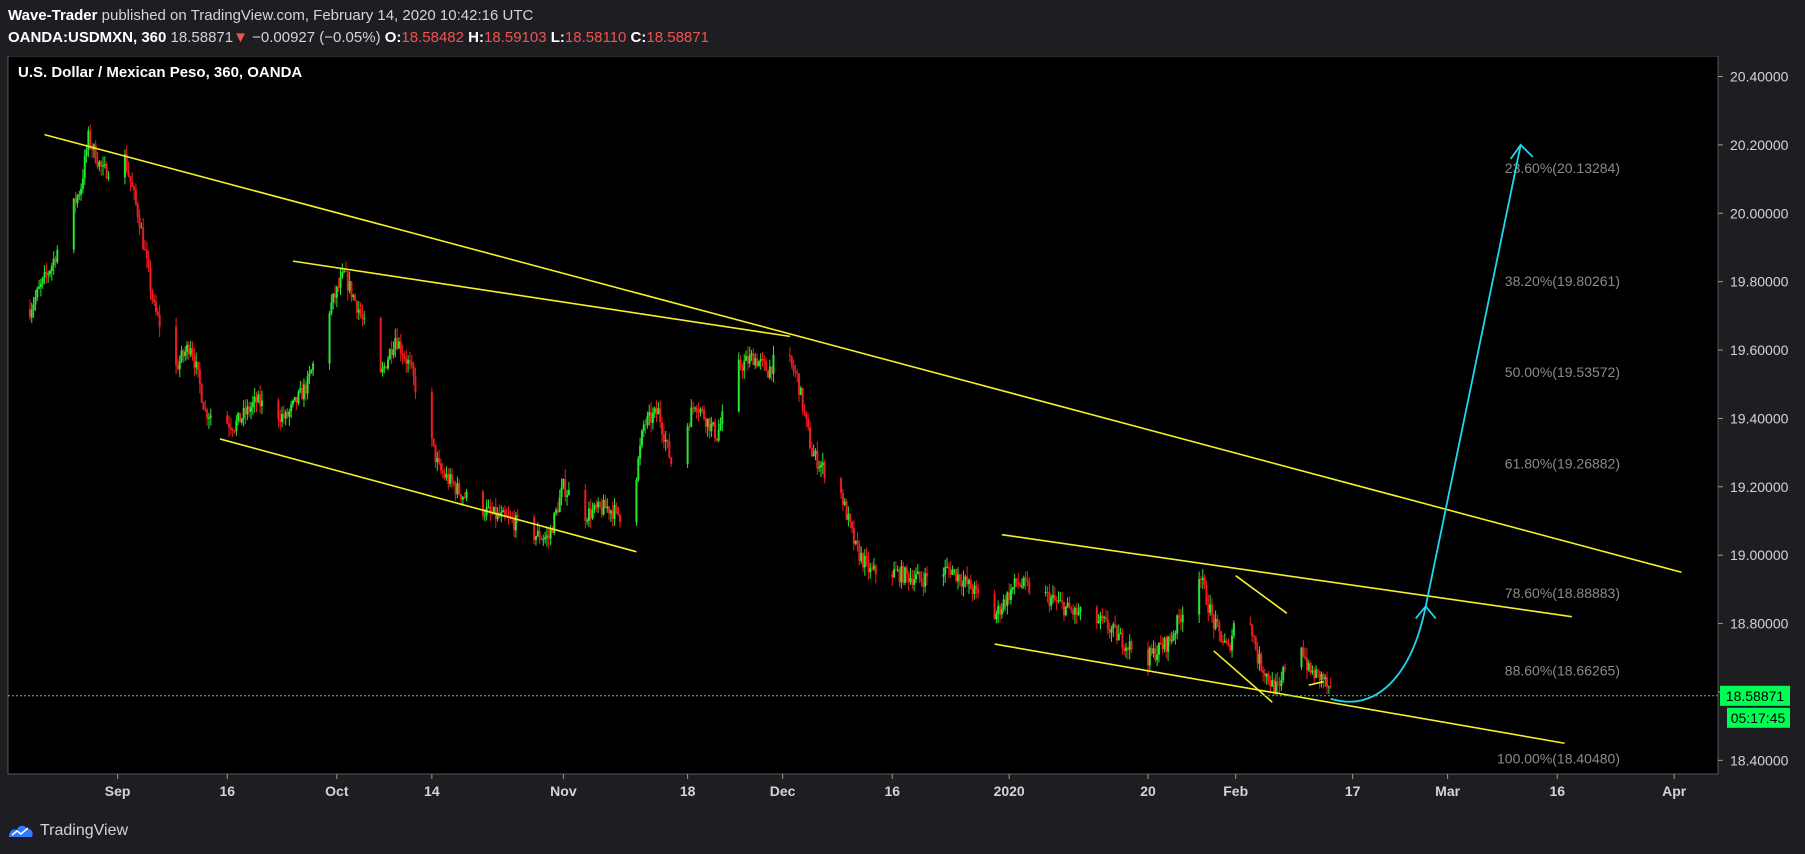 The height and width of the screenshot is (854, 1805). What do you see at coordinates (1674, 791) in the screenshot?
I see `x-tick-label: Apr` at bounding box center [1674, 791].